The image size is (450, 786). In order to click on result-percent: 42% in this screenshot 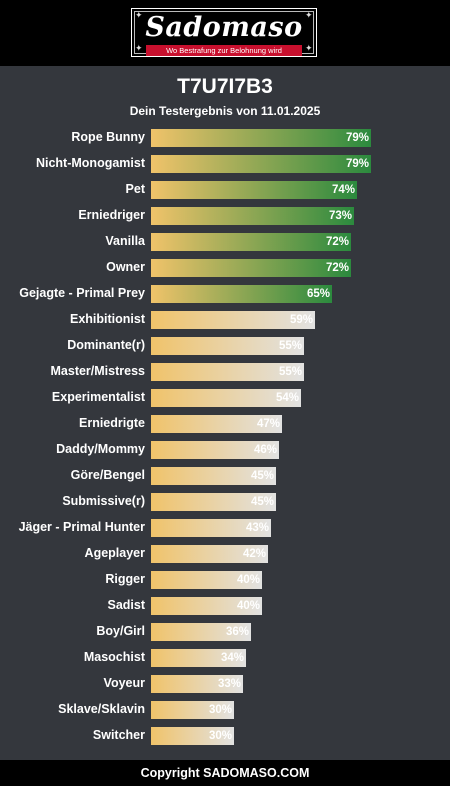, I will do `click(254, 554)`.